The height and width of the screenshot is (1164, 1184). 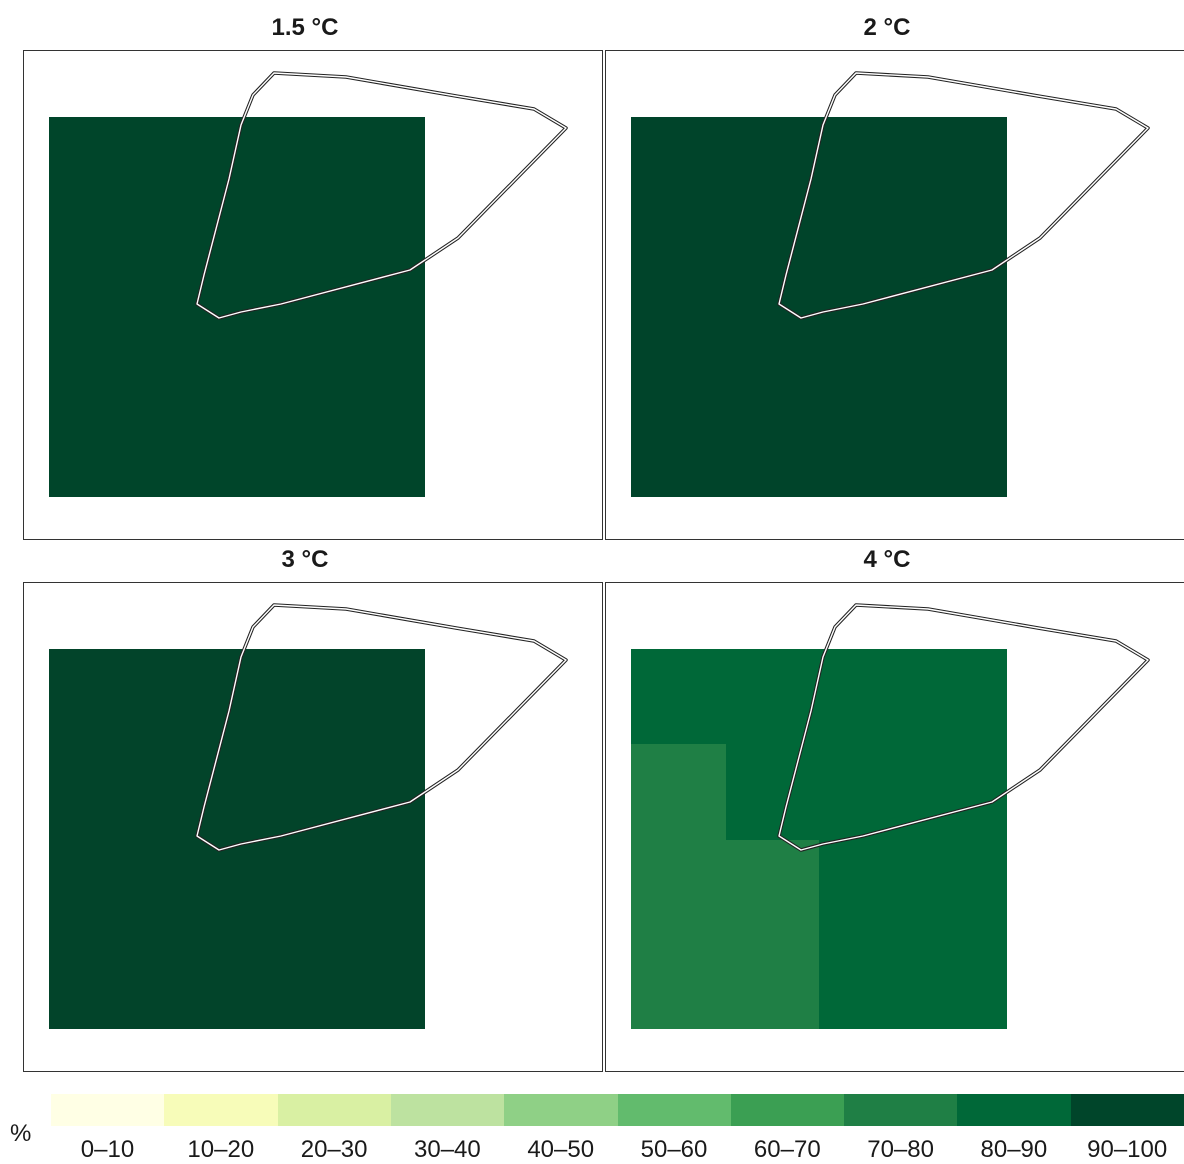 What do you see at coordinates (900, 1149) in the screenshot?
I see `legend-label: 70–80` at bounding box center [900, 1149].